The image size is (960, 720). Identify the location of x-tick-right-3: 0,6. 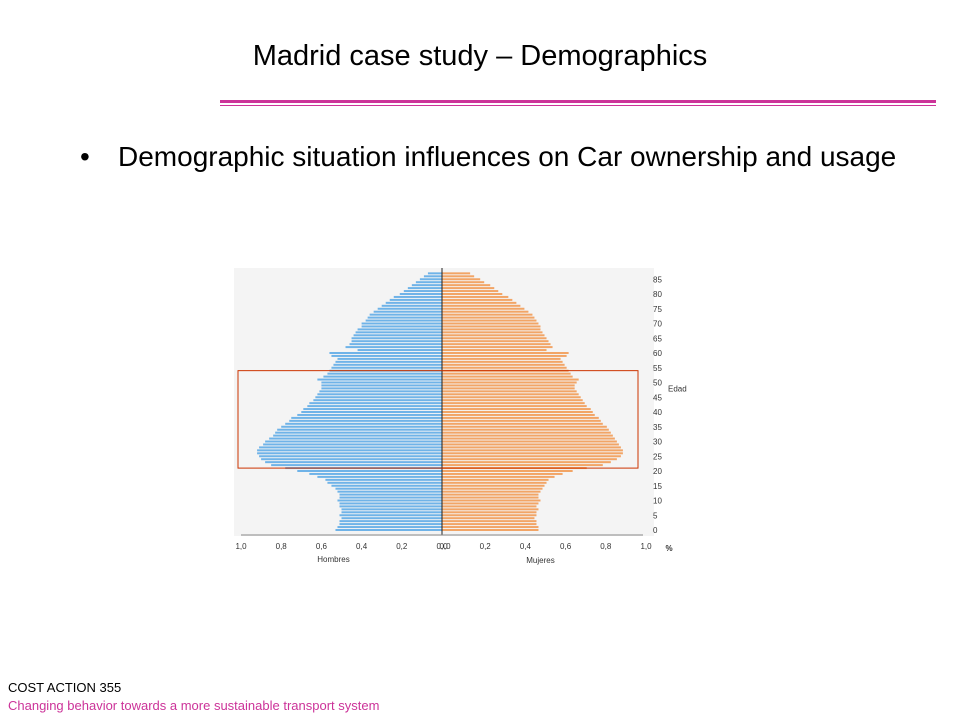
(566, 546).